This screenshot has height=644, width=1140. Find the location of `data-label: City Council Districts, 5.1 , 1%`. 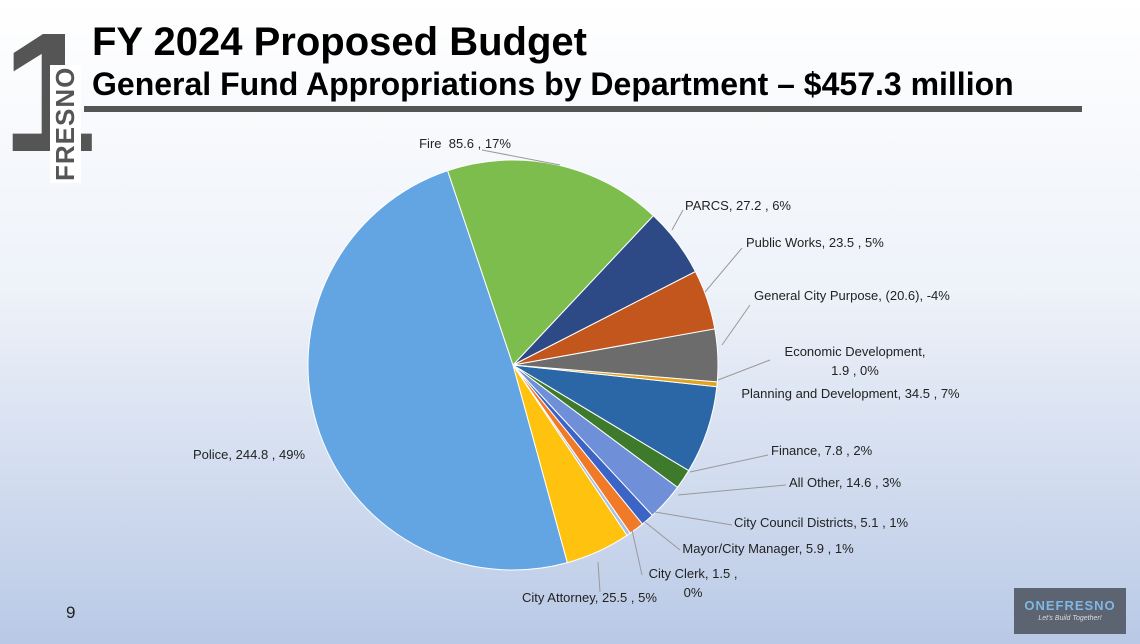

data-label: City Council Districts, 5.1 , 1% is located at coordinates (844, 522).